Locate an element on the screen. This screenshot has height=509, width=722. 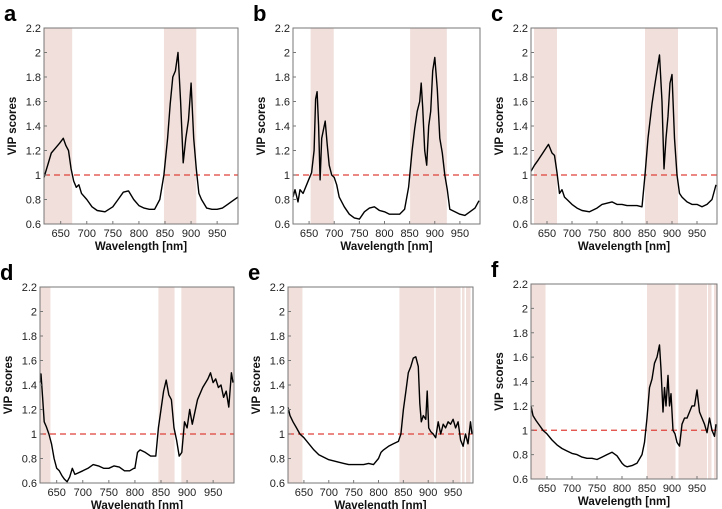
panel-label: b is located at coordinates (259, 13).